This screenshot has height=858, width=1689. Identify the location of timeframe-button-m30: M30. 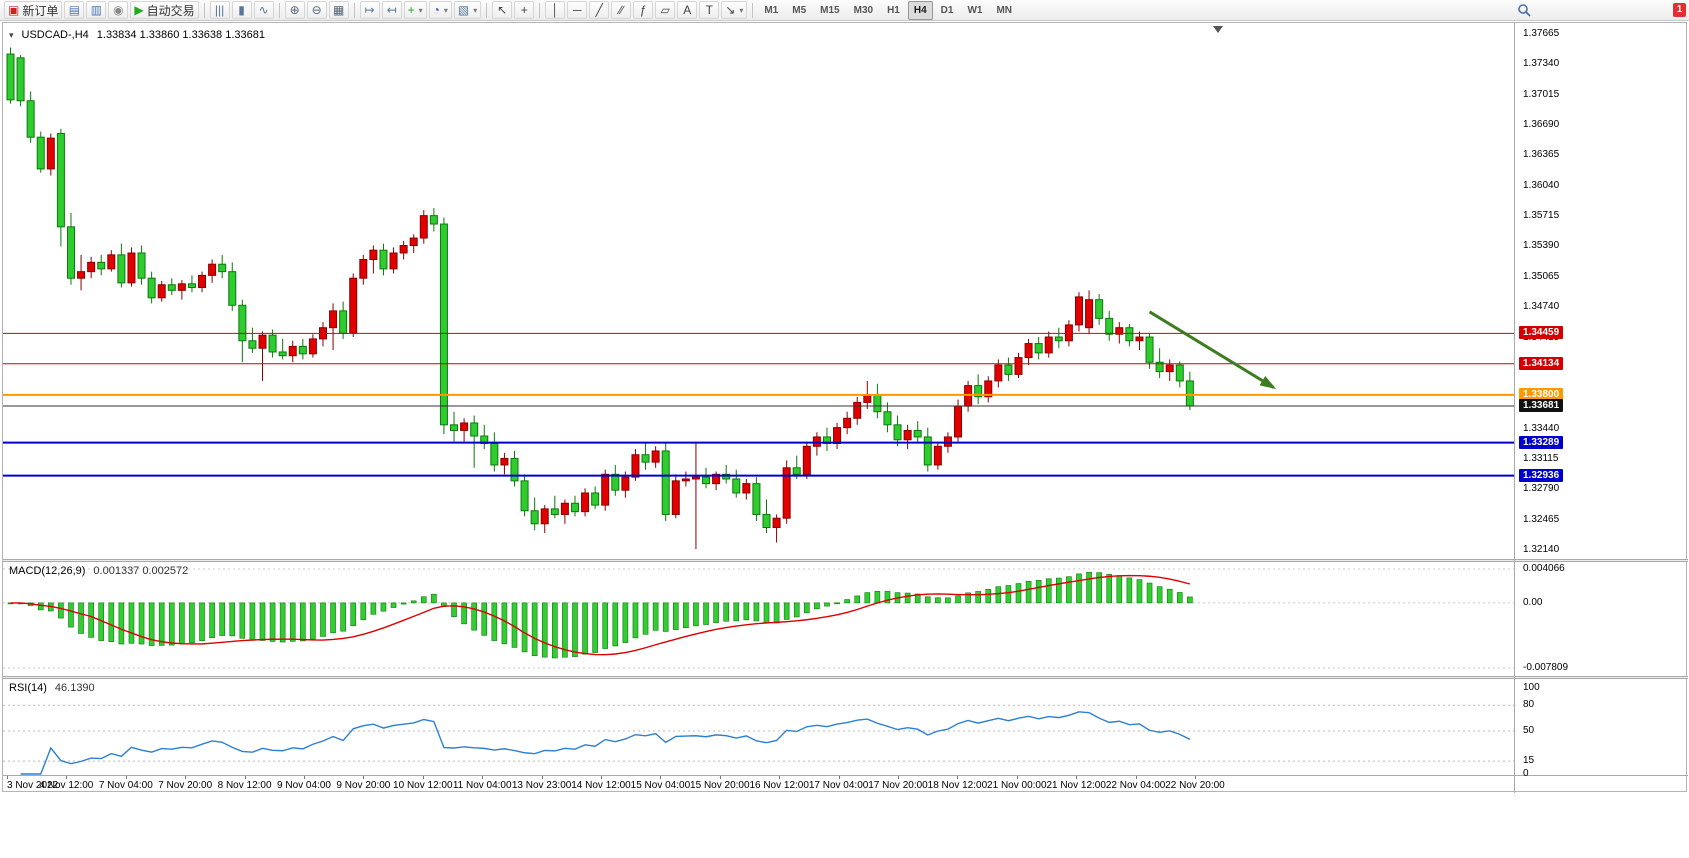
(863, 10).